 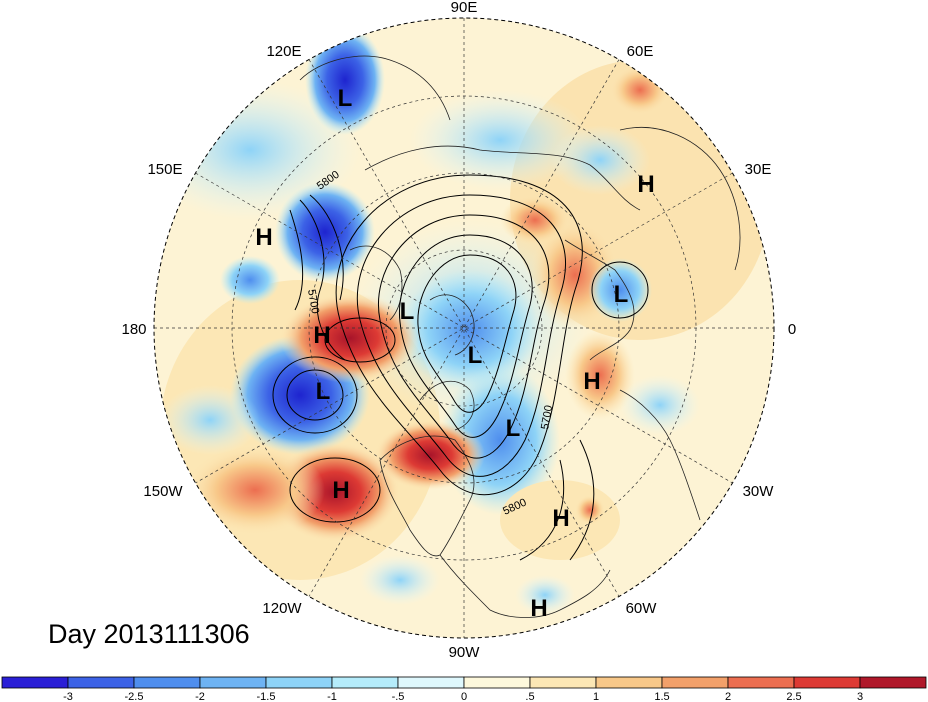 I want to click on colorbar-tick-label: -3, so click(x=68, y=696).